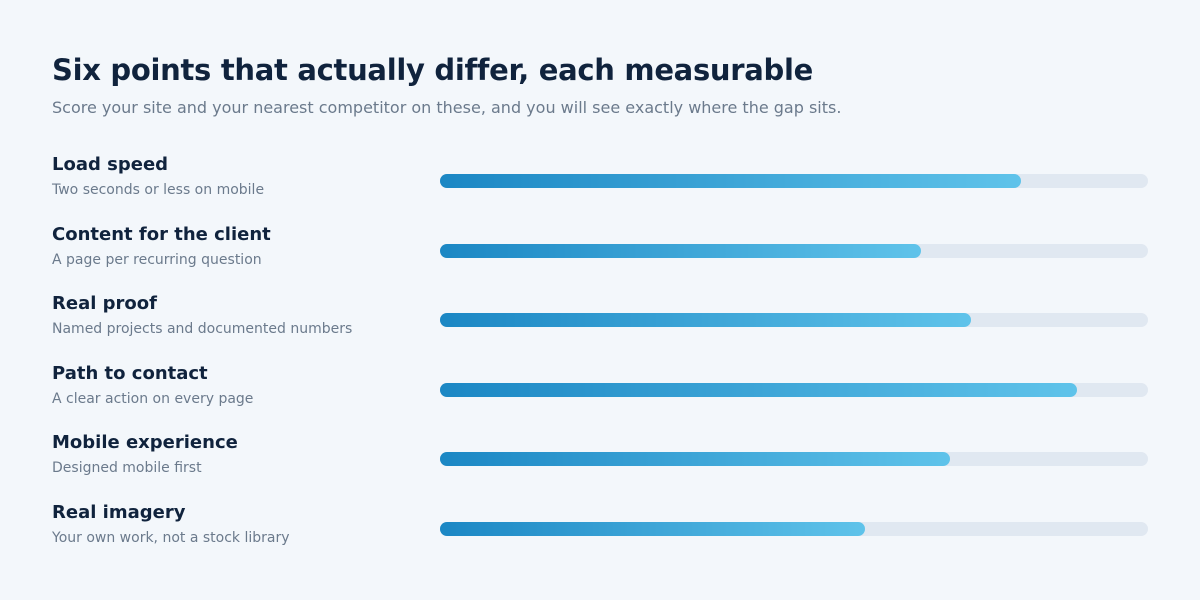  Describe the element at coordinates (130, 373) in the screenshot. I see `criterion-label: Path to contact` at that location.